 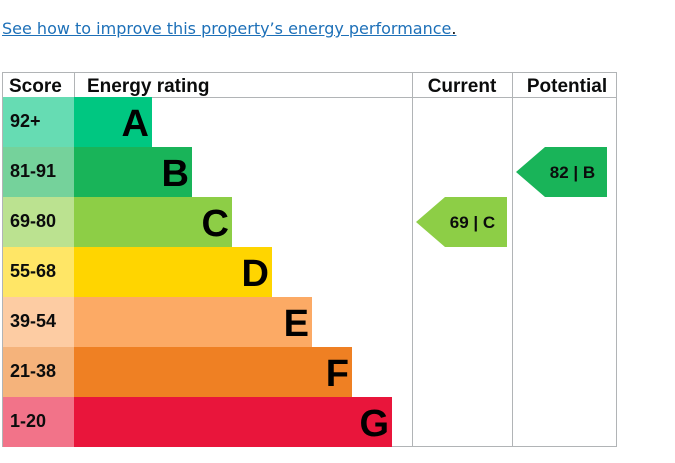 What do you see at coordinates (173, 272) in the screenshot?
I see `band-bar-d` at bounding box center [173, 272].